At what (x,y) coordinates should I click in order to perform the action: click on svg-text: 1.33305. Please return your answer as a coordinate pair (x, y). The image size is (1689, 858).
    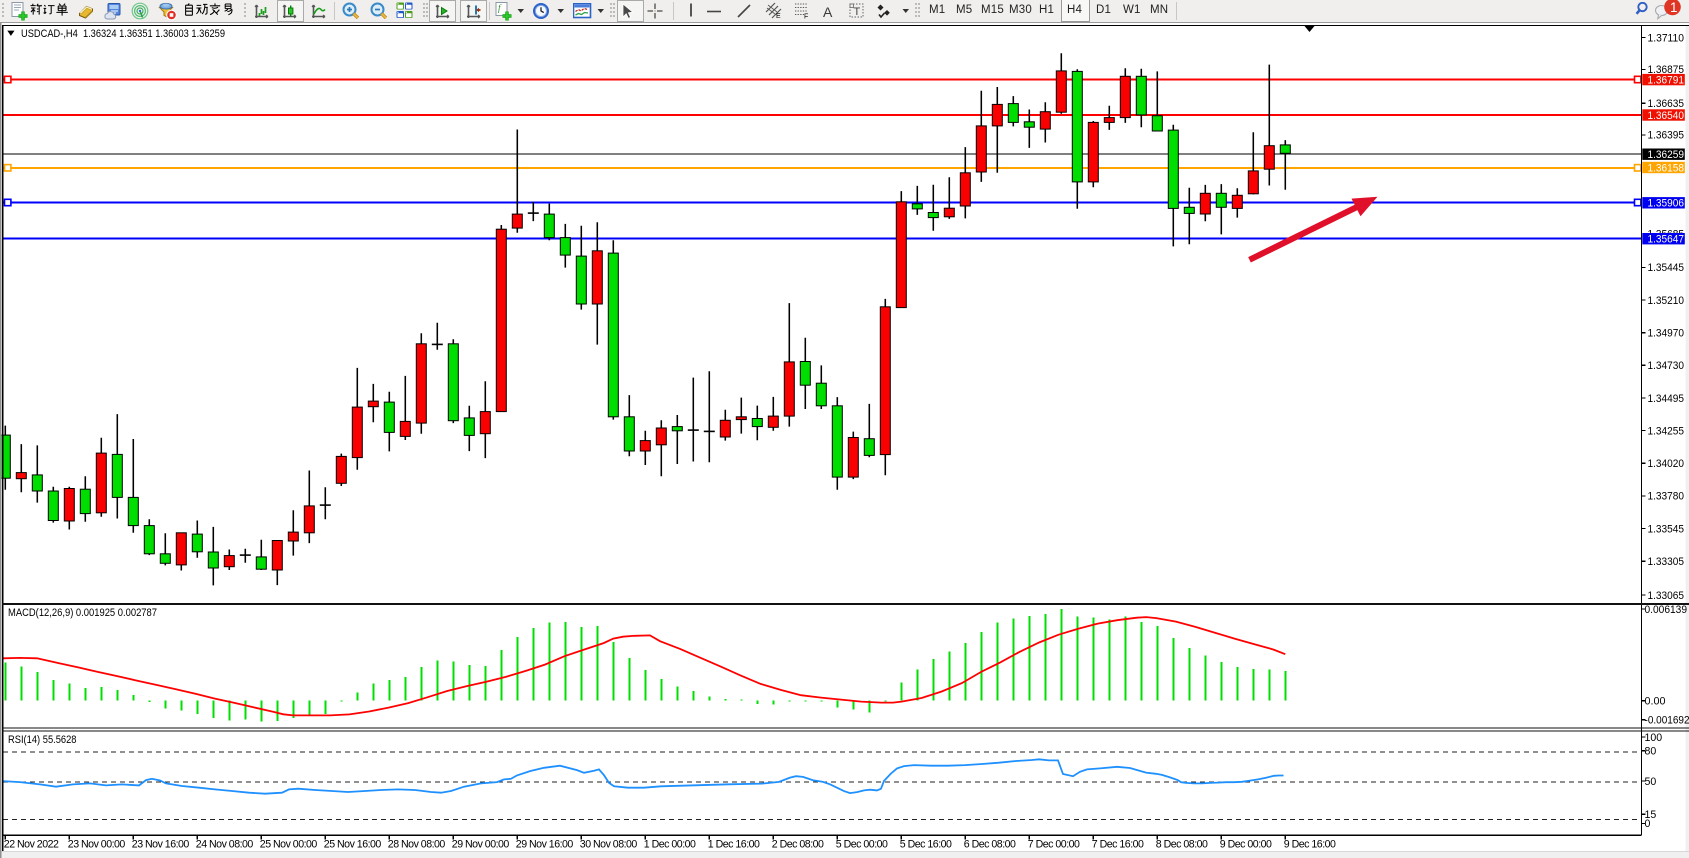
    Looking at the image, I should click on (1666, 562).